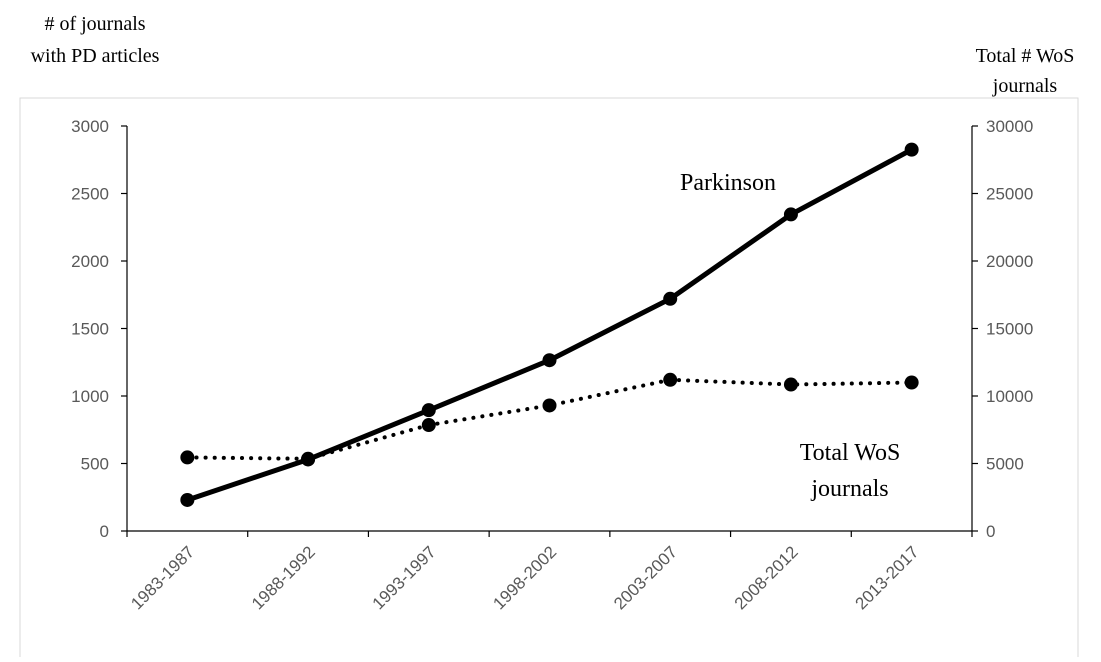 Image resolution: width=1101 pixels, height=662 pixels. I want to click on left-tick-label: 1500, so click(90, 329).